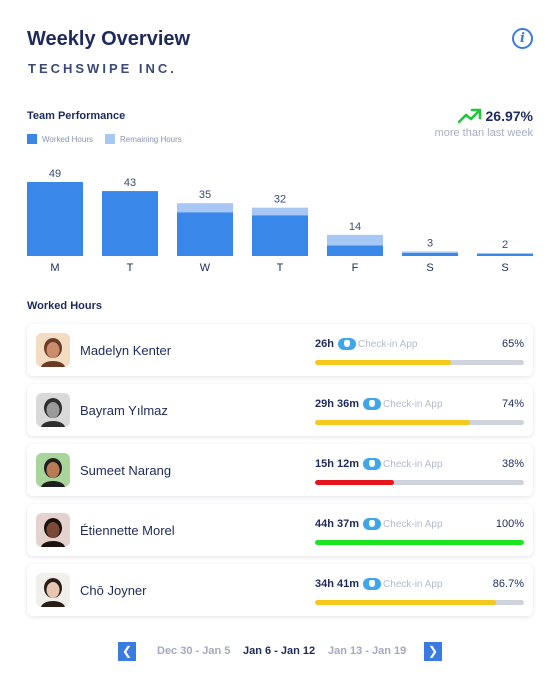 The width and height of the screenshot is (560, 688). I want to click on progress-percent: 38%, so click(512, 464).